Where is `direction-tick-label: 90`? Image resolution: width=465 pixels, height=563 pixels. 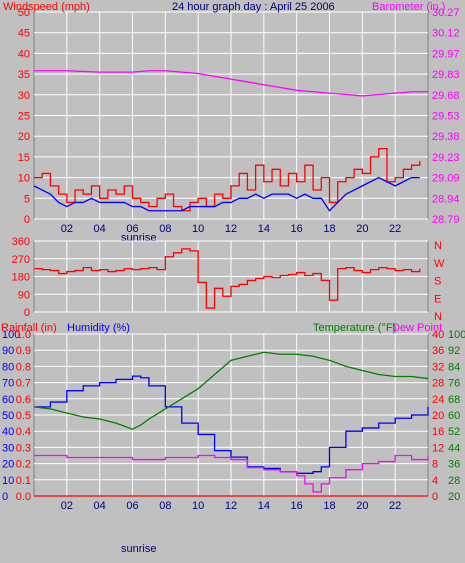
direction-tick-label: 90 is located at coordinates (24, 295).